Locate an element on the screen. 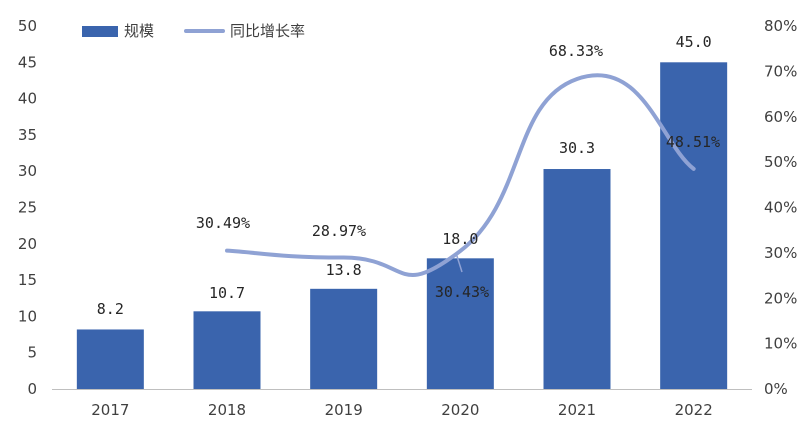 The width and height of the screenshot is (805, 430). left-tick-label: 15 is located at coordinates (27, 280).